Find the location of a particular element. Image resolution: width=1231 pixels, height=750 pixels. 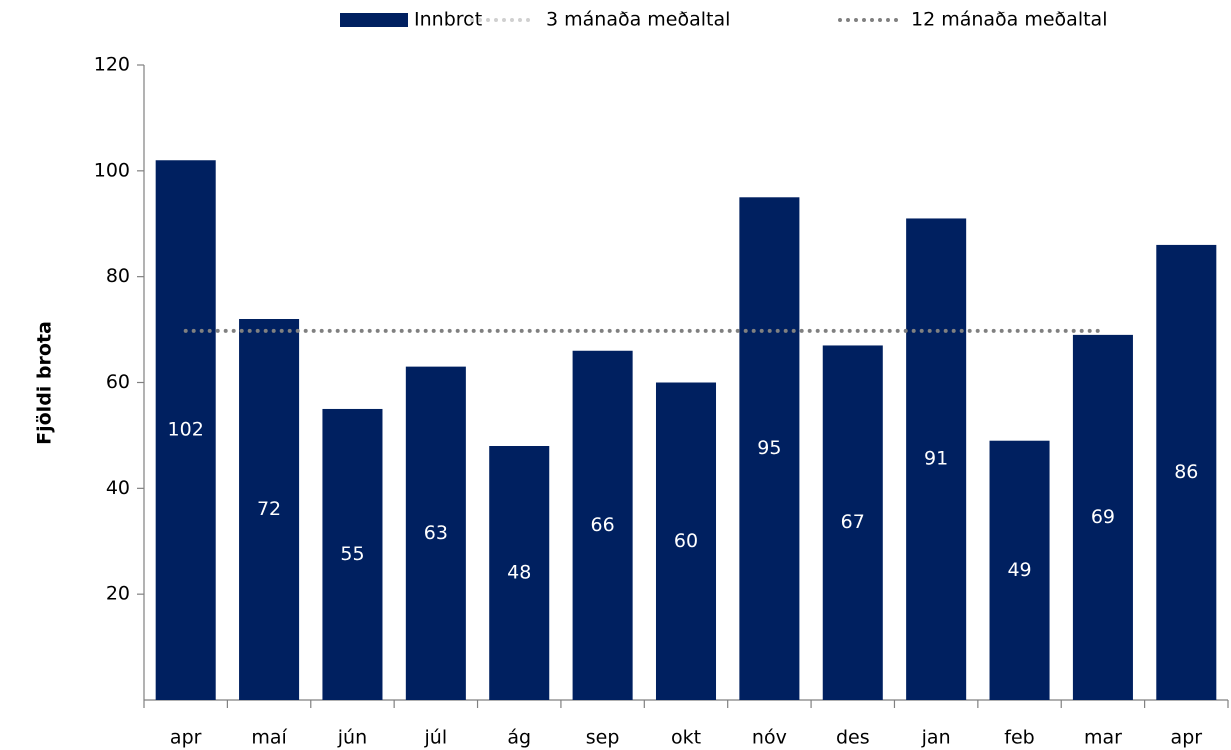

y-tick-label: 100 is located at coordinates (112, 170).